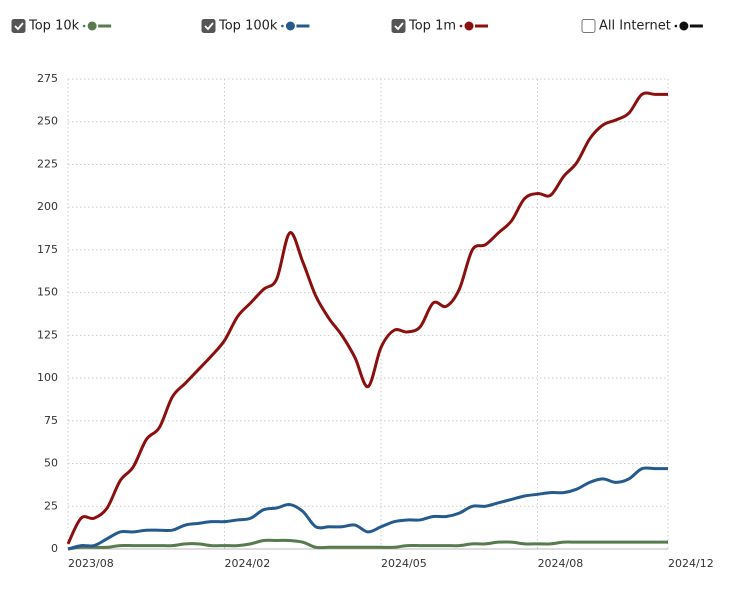 The image size is (740, 603). What do you see at coordinates (691, 563) in the screenshot?
I see `x-tick-label: 2024/12` at bounding box center [691, 563].